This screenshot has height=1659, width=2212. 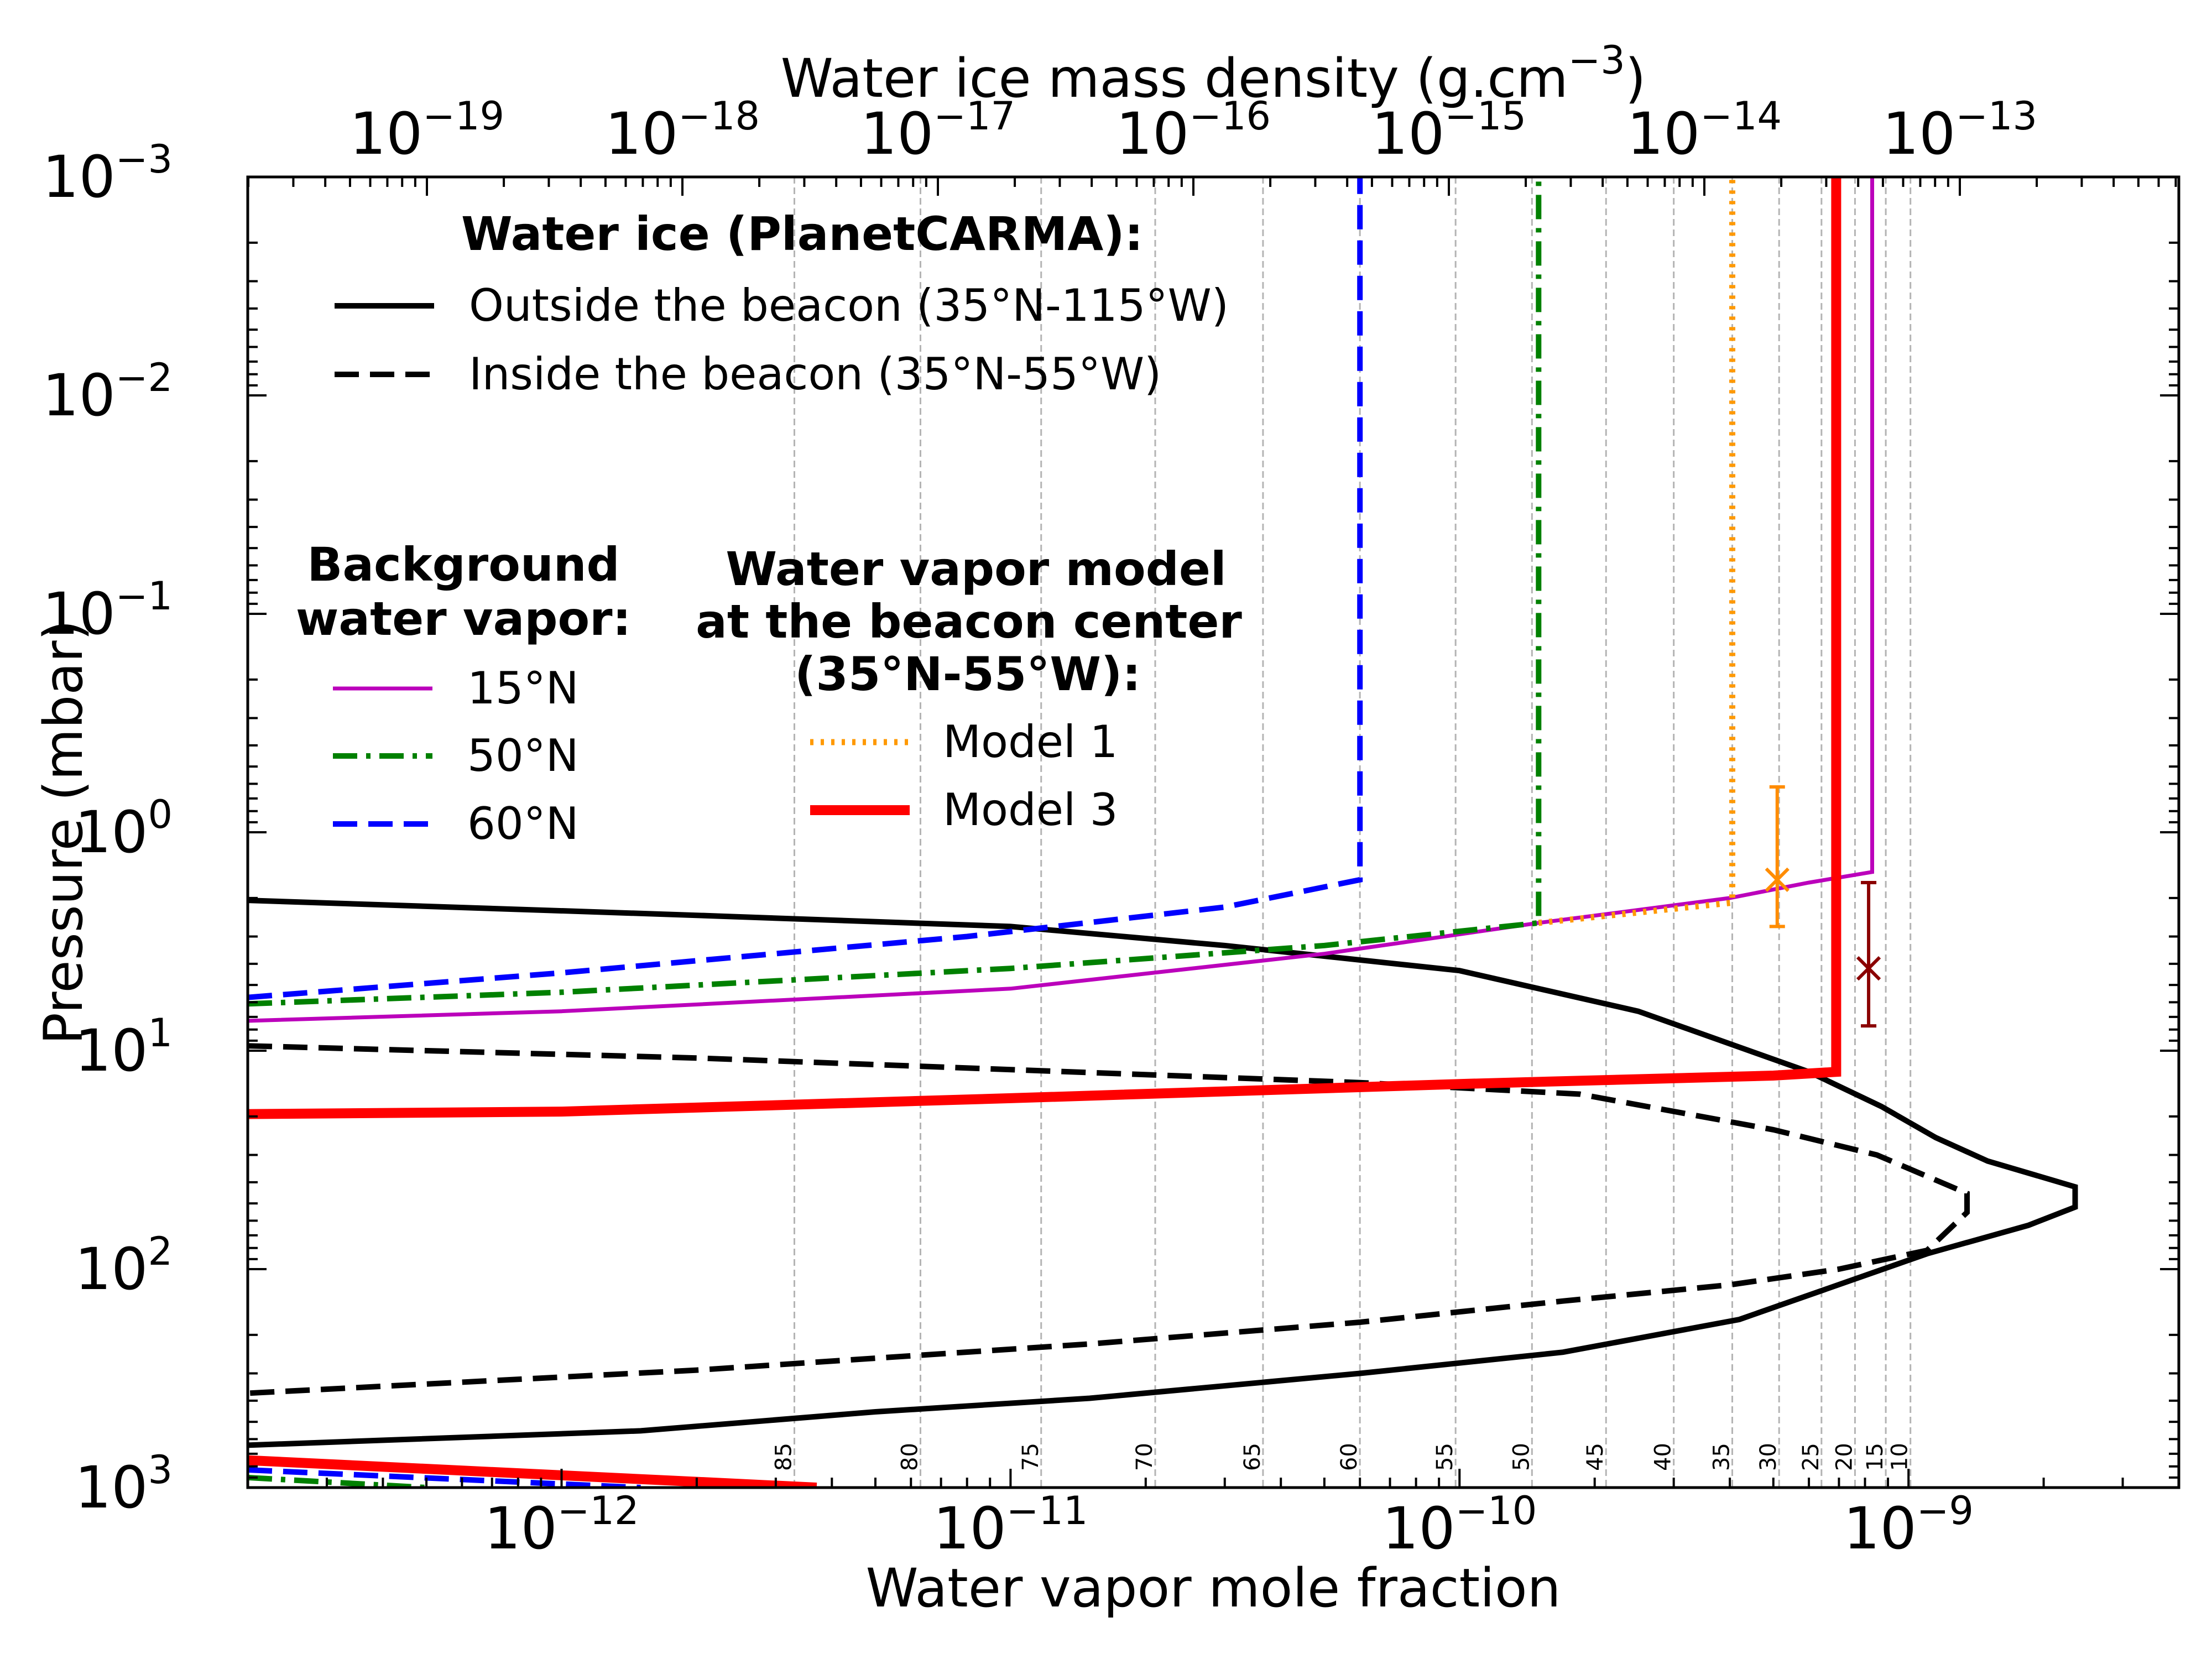 I want to click on legend-label-outside: Outside the beacon (35°N-115°W), so click(x=849, y=305).